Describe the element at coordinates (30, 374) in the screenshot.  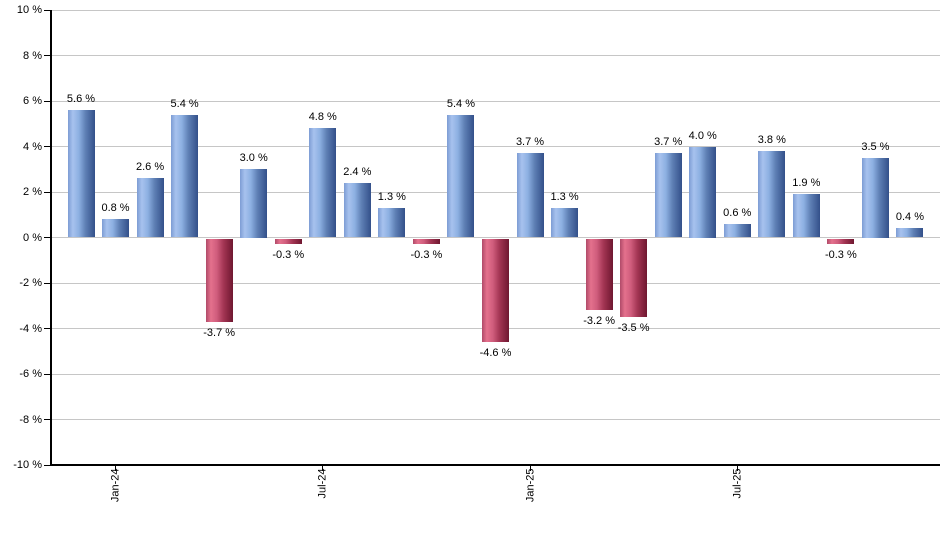
I see `y-axis-label: -6 %` at that location.